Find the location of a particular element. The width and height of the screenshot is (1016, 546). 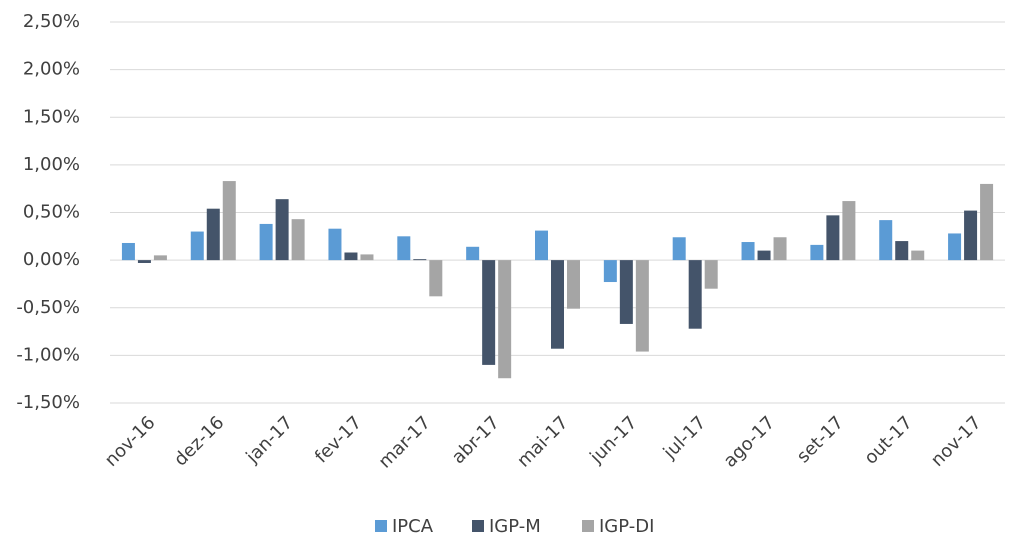

y-tick-label: 0,50% is located at coordinates (51, 212).